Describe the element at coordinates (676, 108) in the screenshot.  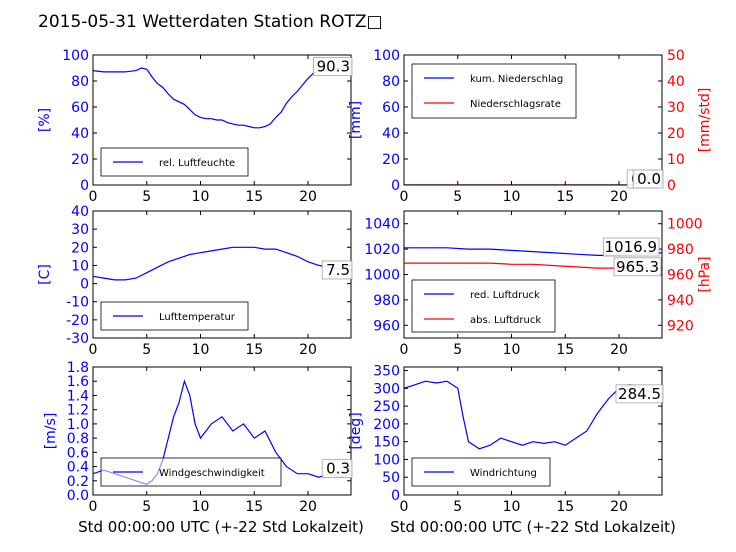
I see `y2-tick-label: 30` at that location.